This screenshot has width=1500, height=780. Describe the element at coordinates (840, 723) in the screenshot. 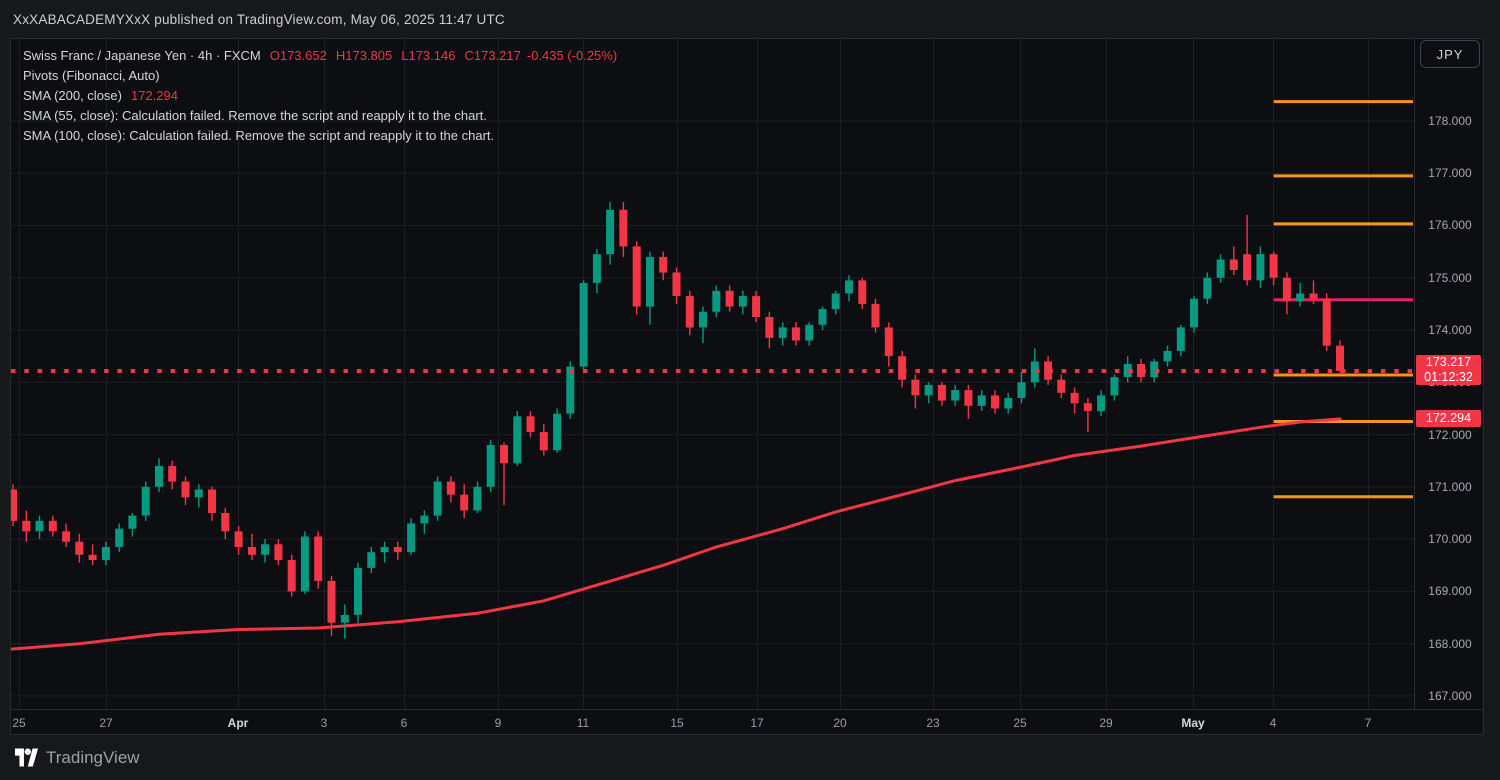

I see `time-axis-label: 20` at that location.